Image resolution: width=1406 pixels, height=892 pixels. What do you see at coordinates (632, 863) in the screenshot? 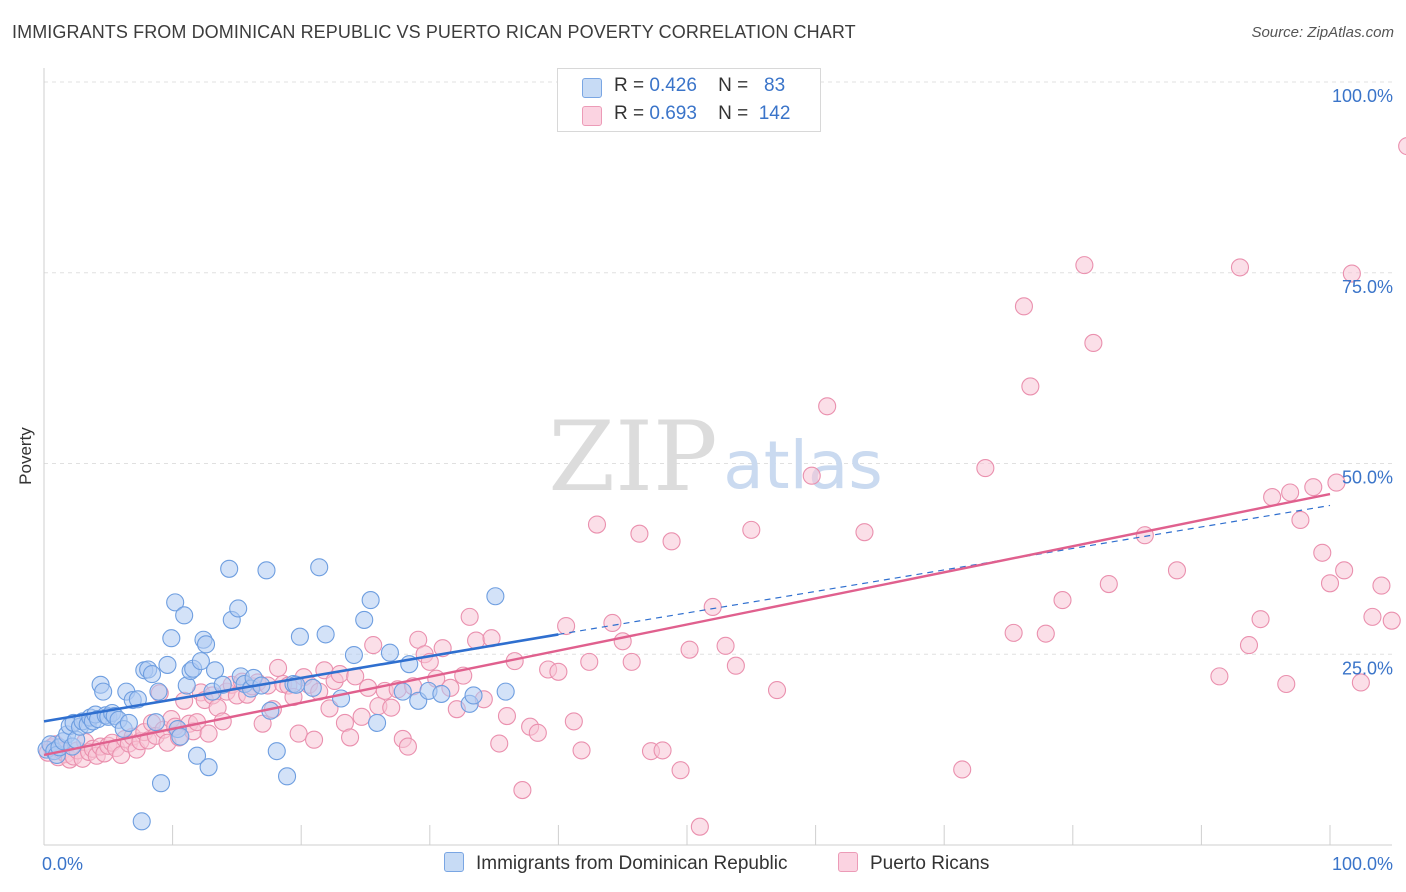
I see `legend-label-dominican: Immigrants from Dominican Republic` at bounding box center [632, 863].